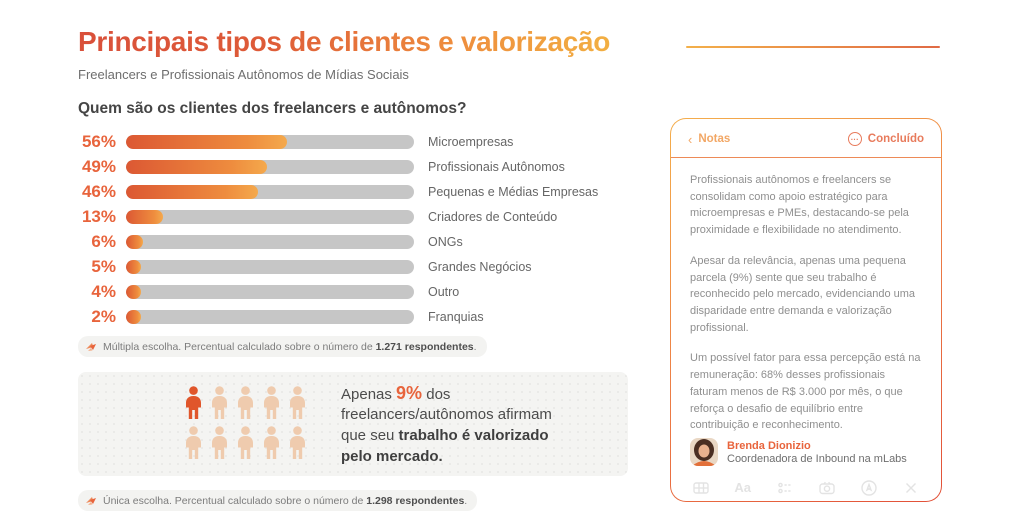 Image resolution: width=1024 pixels, height=526 pixels. I want to click on person-icon-highlighted, so click(193, 404).